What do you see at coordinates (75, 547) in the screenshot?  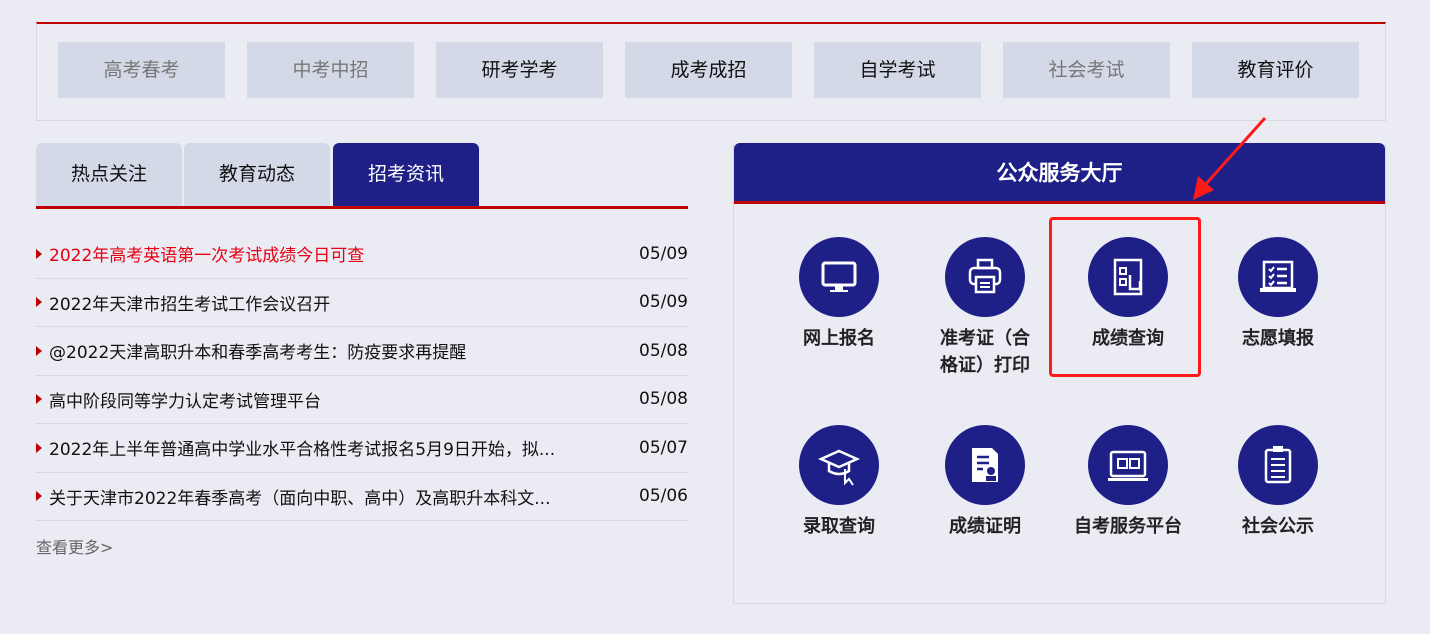 I see `view-more-link: 查看更多>` at bounding box center [75, 547].